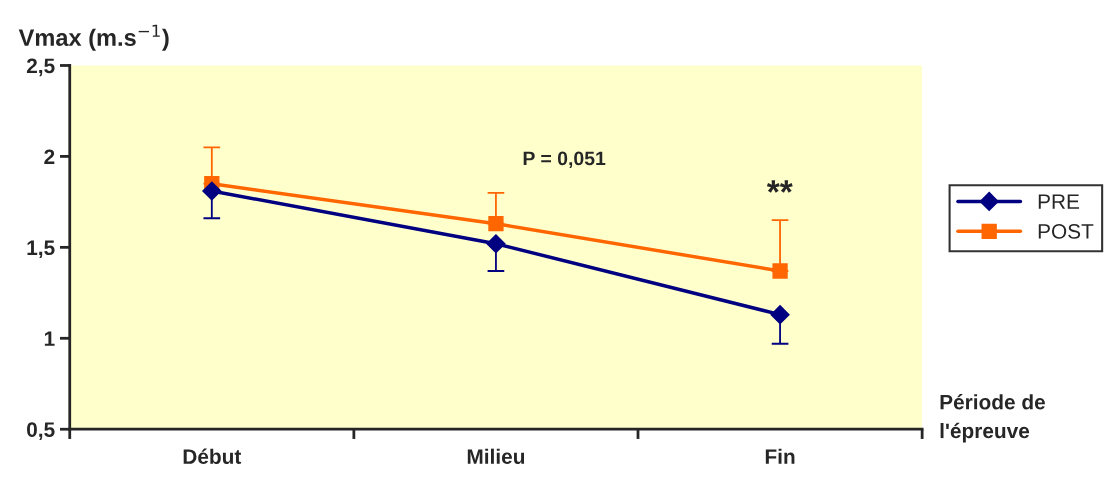 Image resolution: width=1107 pixels, height=485 pixels. I want to click on y-tick-label: 0,5, so click(41, 431).